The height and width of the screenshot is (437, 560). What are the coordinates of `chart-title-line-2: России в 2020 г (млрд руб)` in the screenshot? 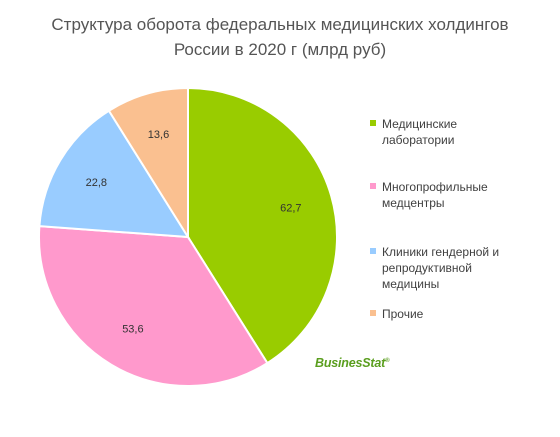 It's located at (280, 49).